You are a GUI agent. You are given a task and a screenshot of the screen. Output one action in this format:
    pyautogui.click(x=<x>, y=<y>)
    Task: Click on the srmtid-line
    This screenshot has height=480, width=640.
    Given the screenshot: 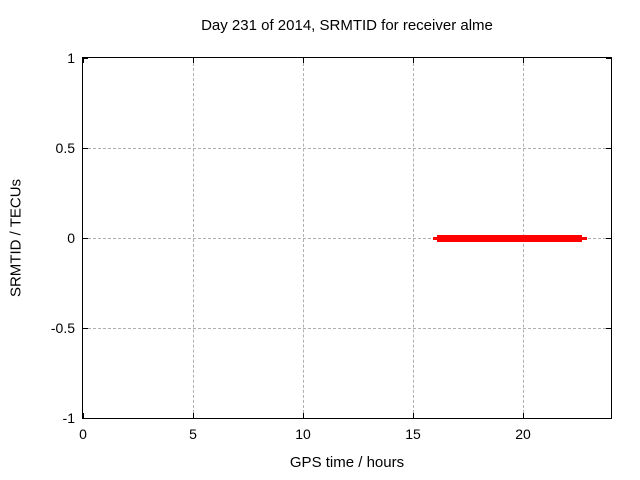 What is the action you would take?
    pyautogui.click(x=510, y=238)
    